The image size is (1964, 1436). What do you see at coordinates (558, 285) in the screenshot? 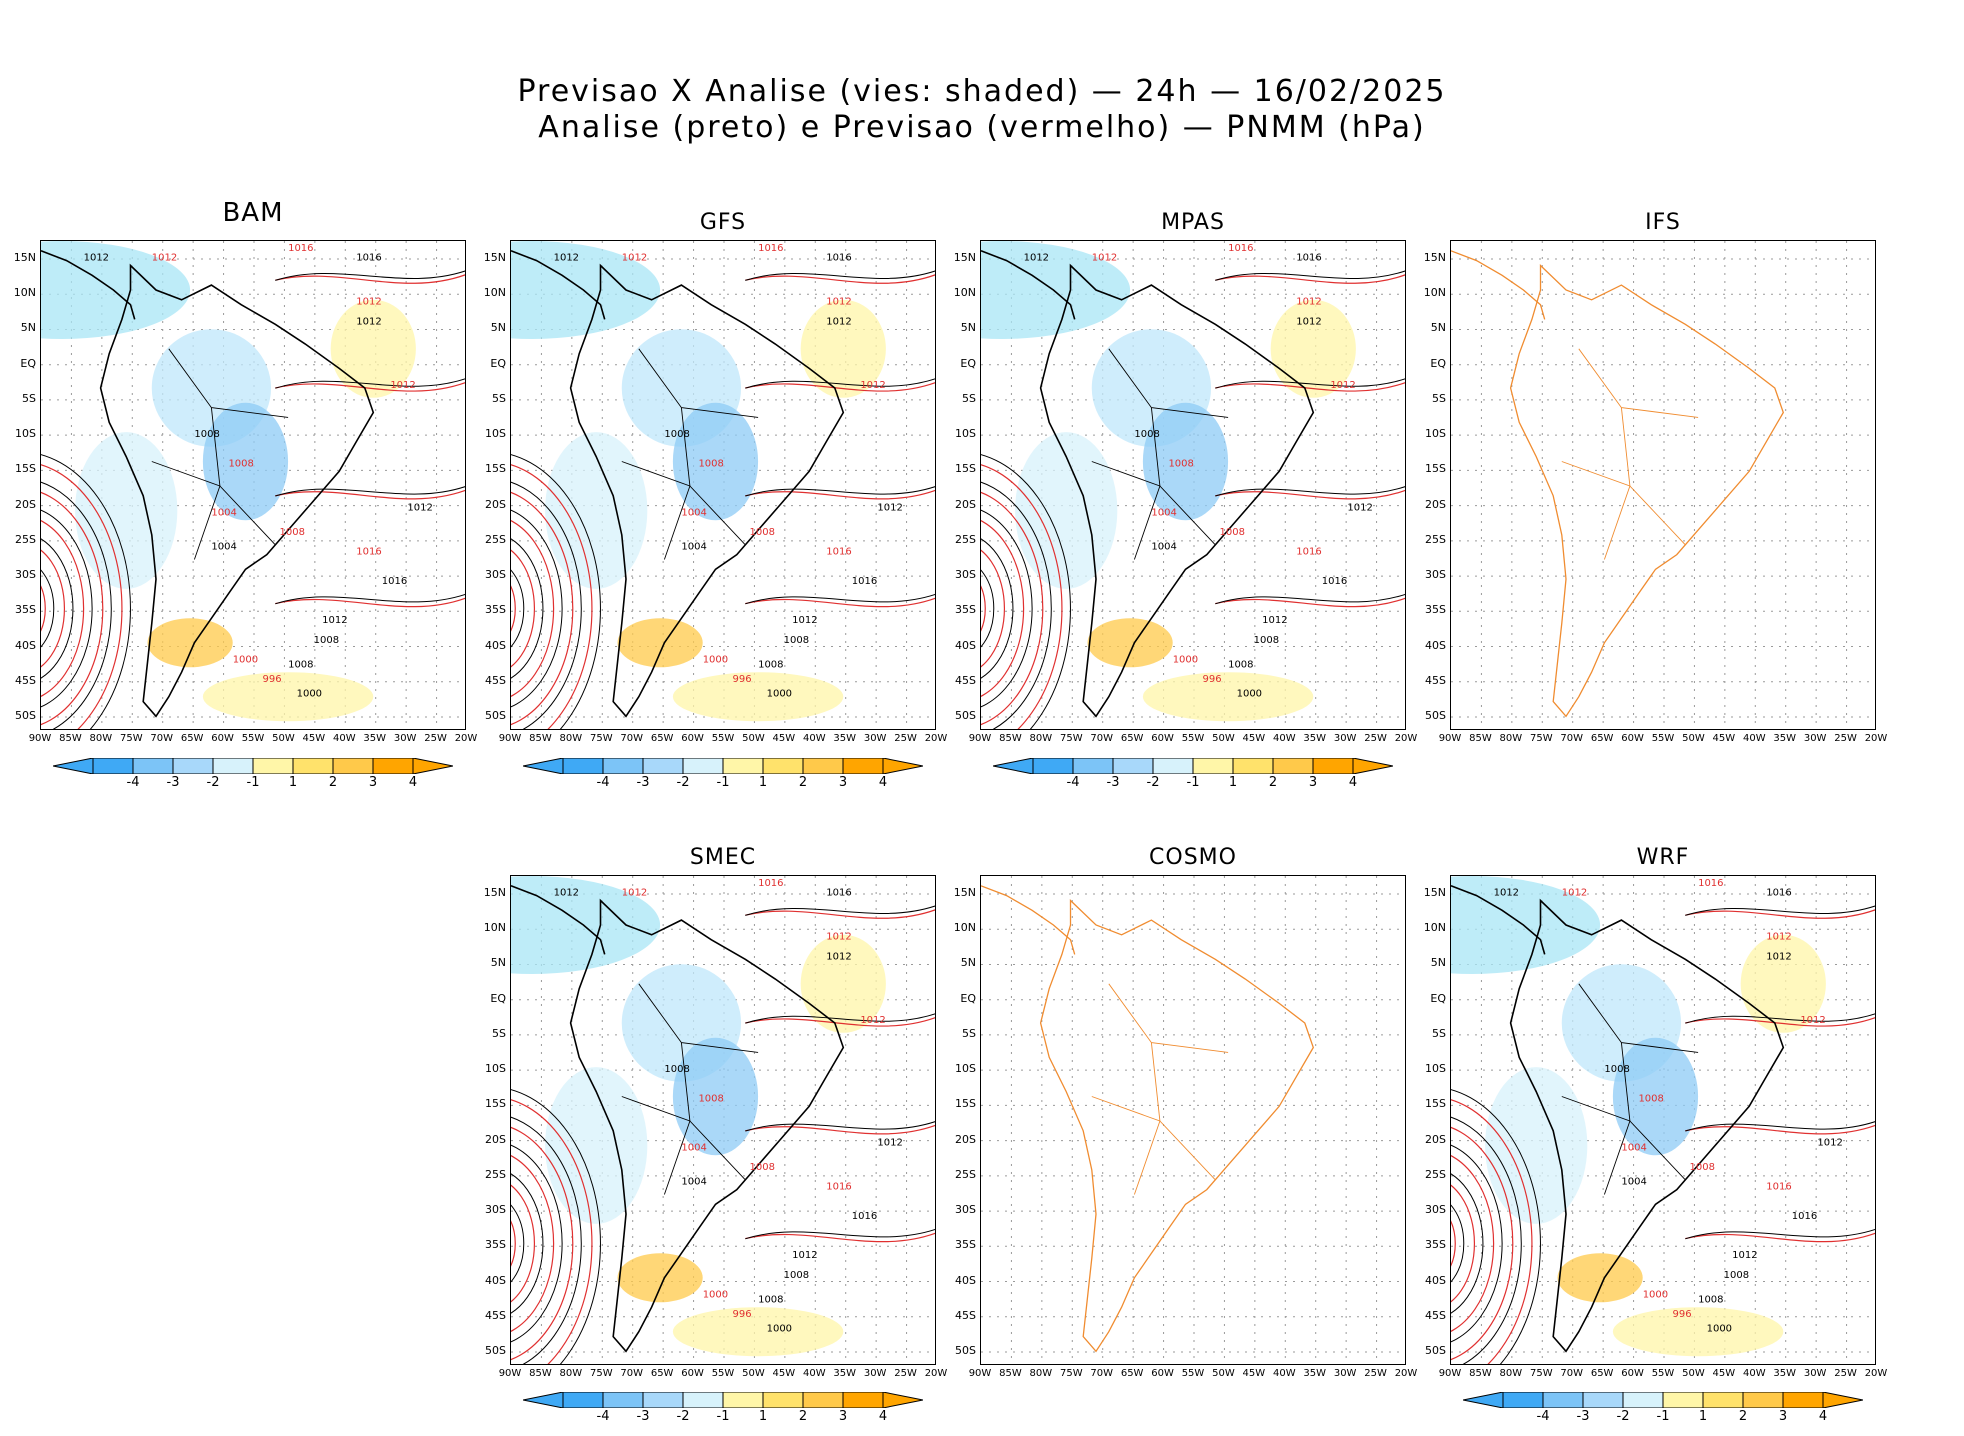
I see `central-america-coastline` at bounding box center [558, 285].